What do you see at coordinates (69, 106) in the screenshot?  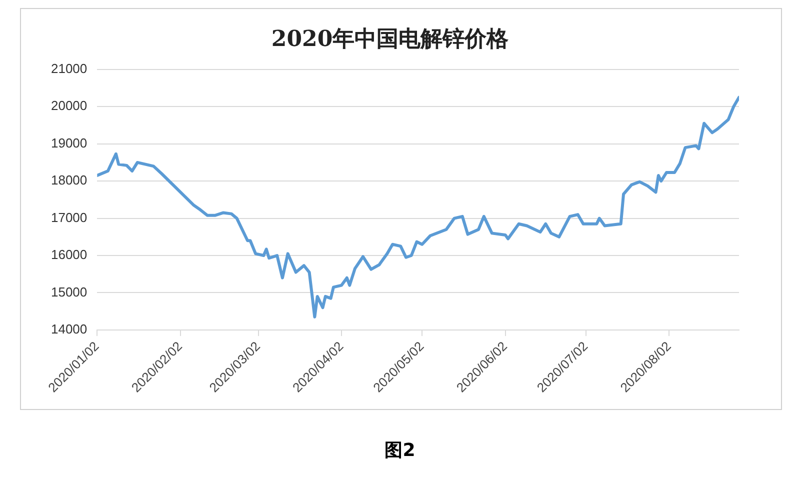 I see `y-tick-label: 20000` at bounding box center [69, 106].